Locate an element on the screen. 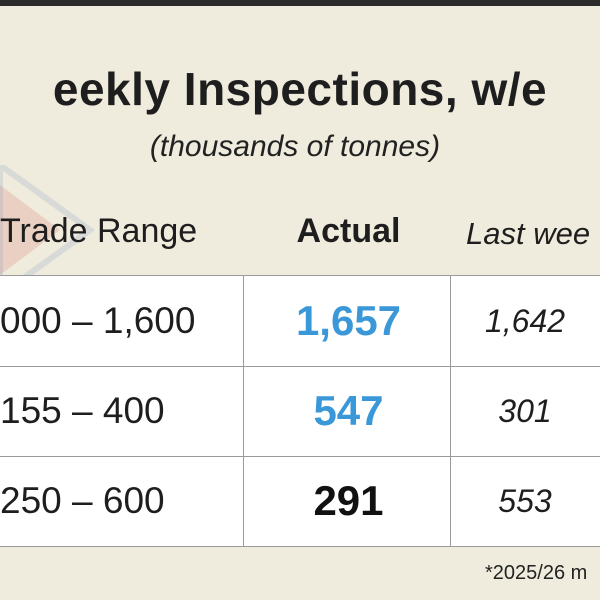  actual-value: 1,657 is located at coordinates (348, 320).